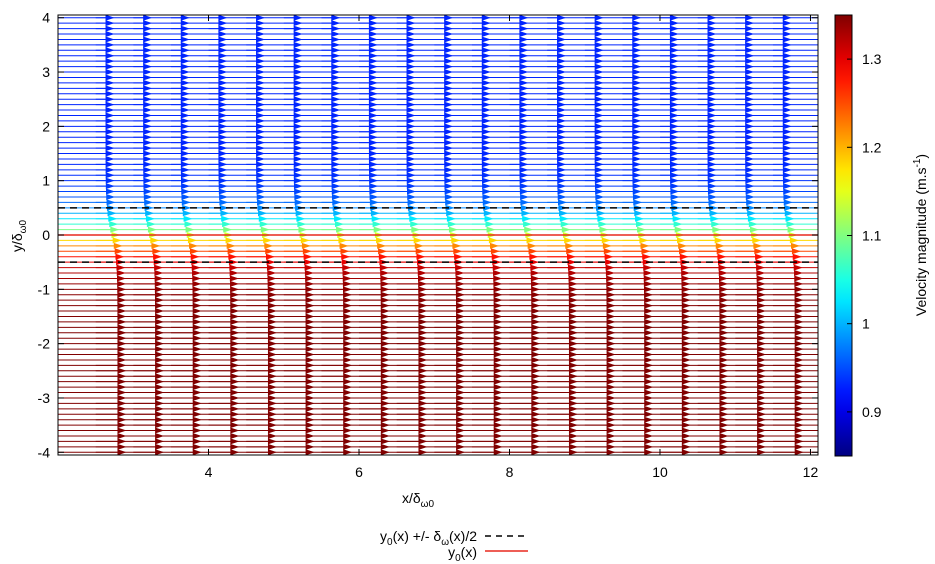 The image size is (935, 564). What do you see at coordinates (46, 126) in the screenshot?
I see `y-tick-label: 2` at bounding box center [46, 126].